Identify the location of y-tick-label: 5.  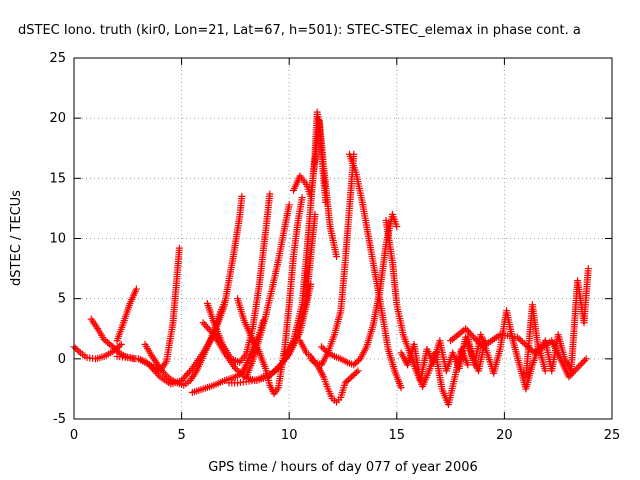
(62, 299).